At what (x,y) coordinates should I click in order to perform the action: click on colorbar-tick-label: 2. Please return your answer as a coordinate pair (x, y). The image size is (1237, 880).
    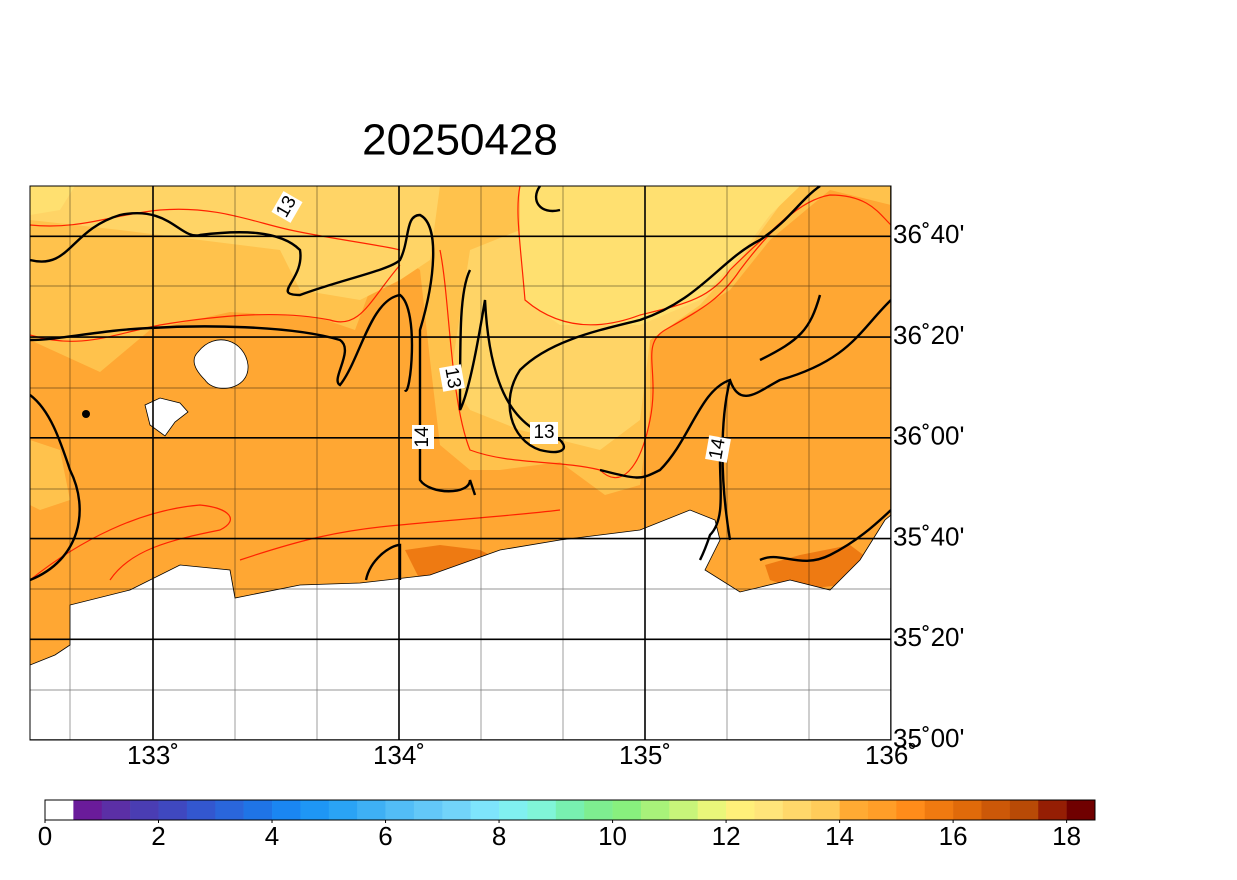
    Looking at the image, I should click on (158, 836).